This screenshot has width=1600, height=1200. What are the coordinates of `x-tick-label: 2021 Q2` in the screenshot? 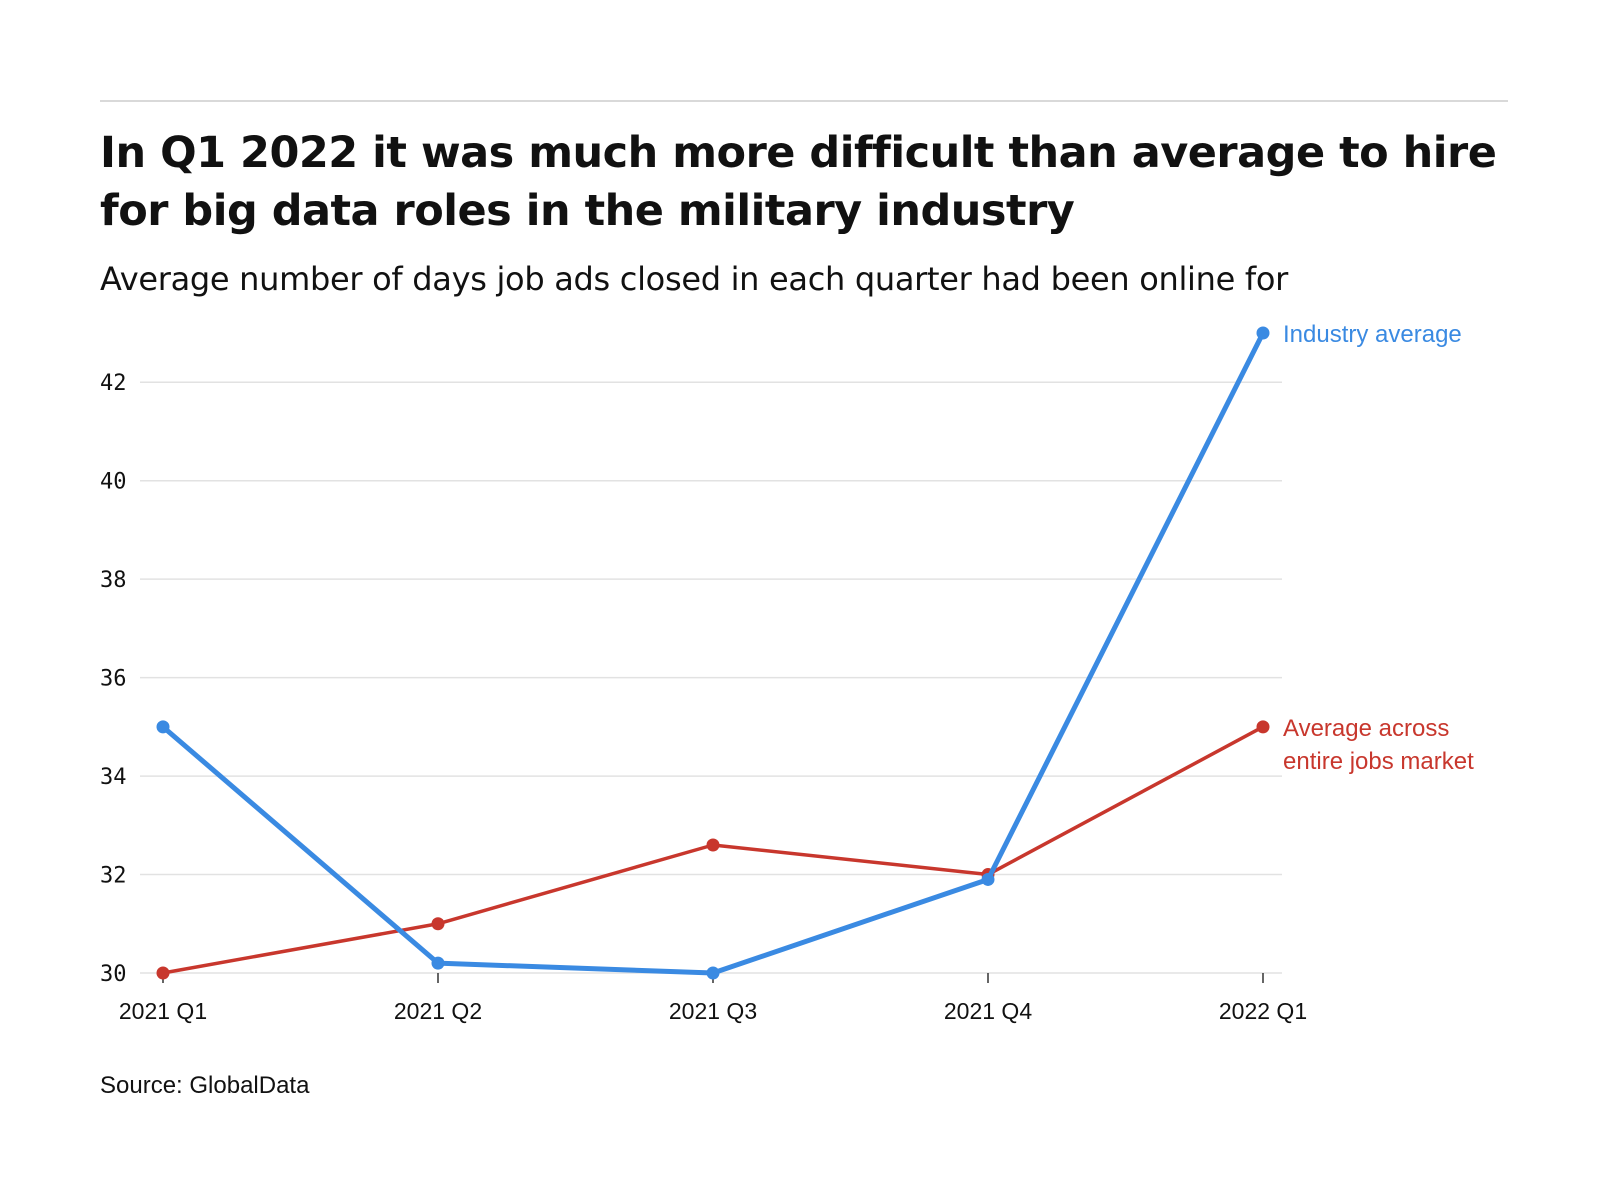 It's located at (438, 1011).